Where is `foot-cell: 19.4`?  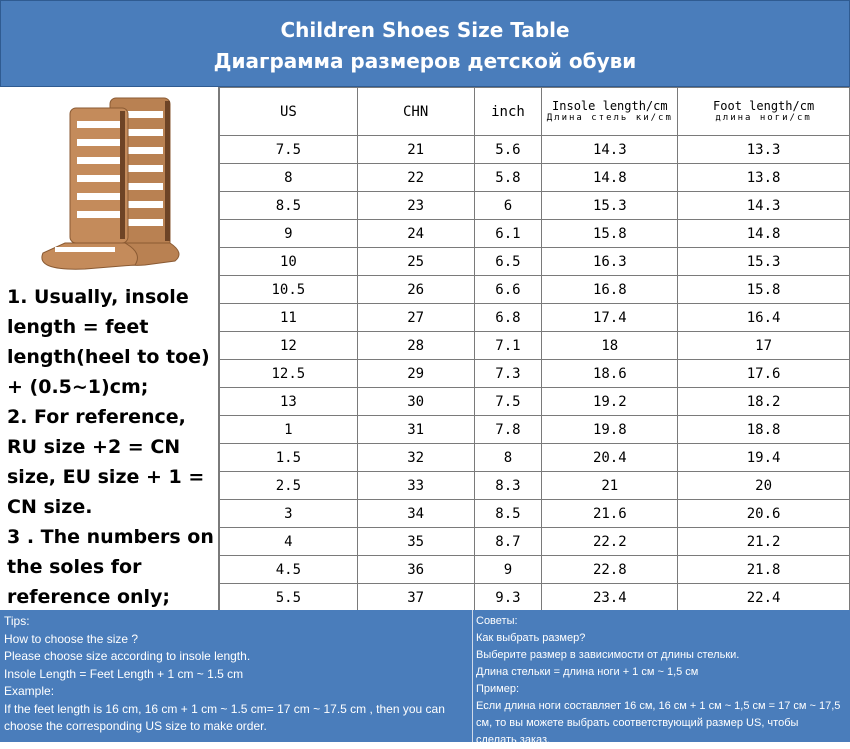
foot-cell: 19.4 is located at coordinates (763, 457).